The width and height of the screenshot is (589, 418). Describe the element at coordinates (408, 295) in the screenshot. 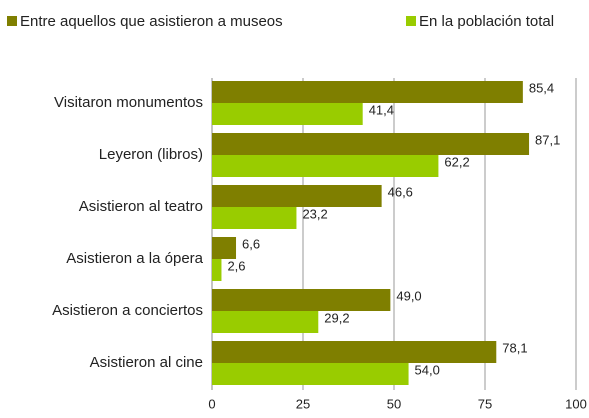

I see `value-label: 49,0` at that location.